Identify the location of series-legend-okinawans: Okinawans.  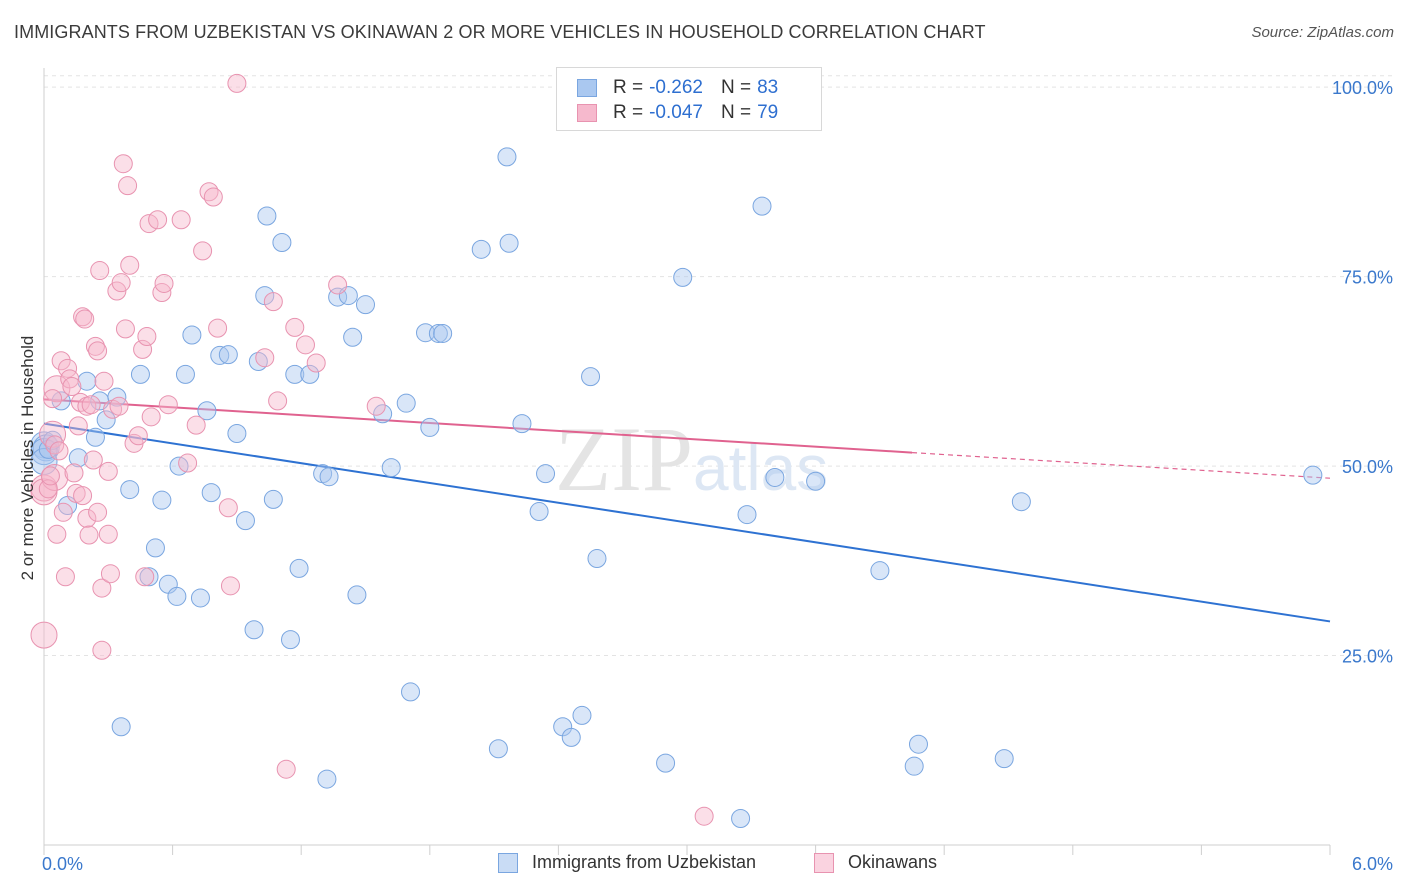
(875, 862).